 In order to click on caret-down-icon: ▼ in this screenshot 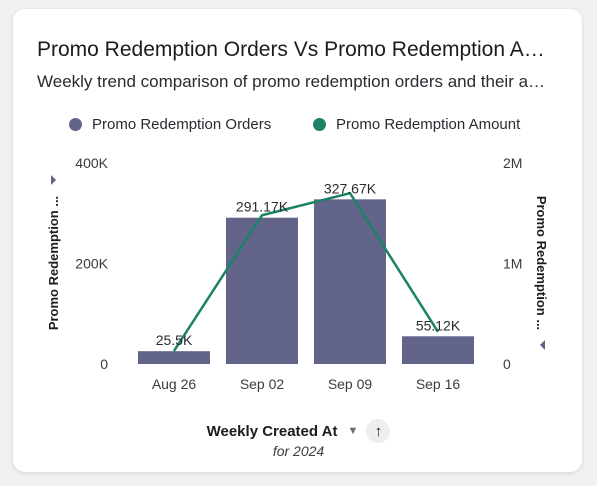, I will do `click(353, 431)`.